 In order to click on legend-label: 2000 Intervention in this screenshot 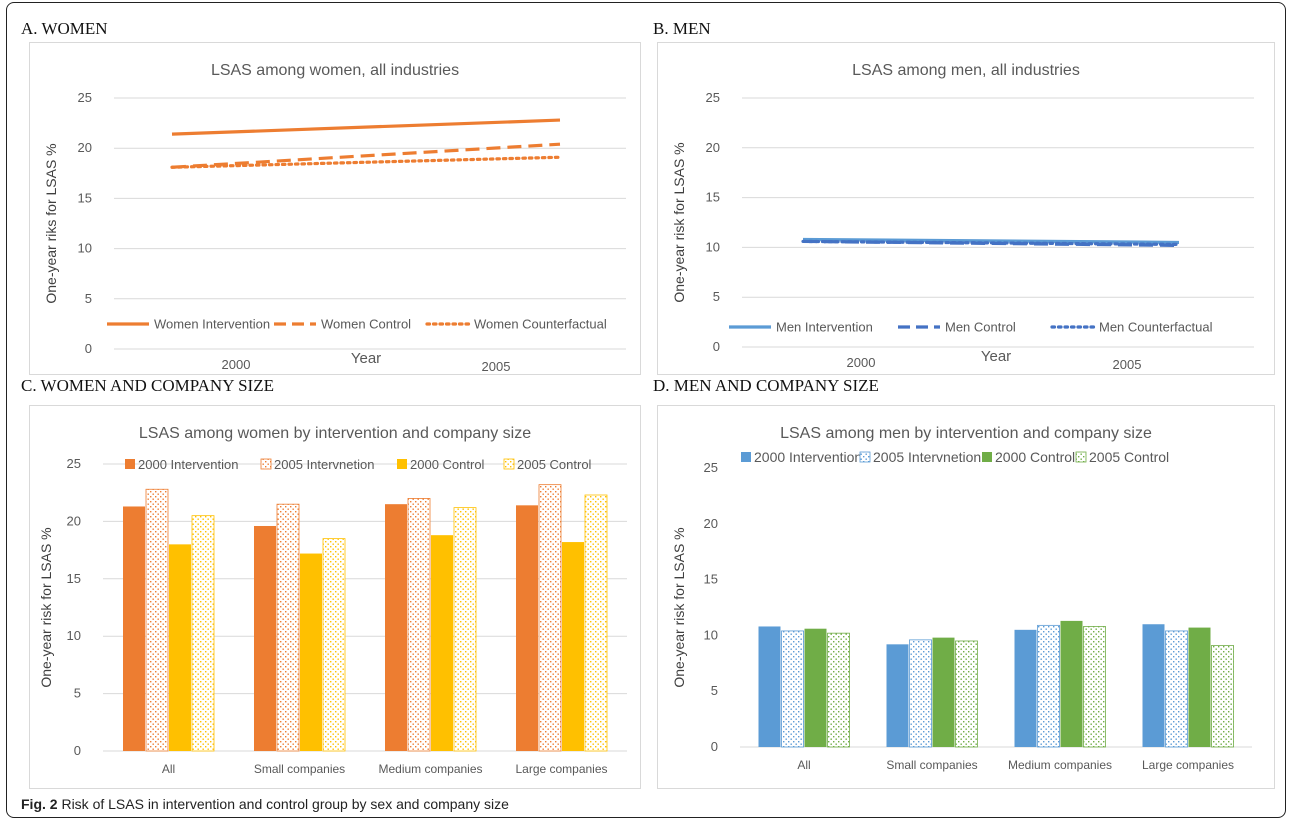, I will do `click(808, 457)`.